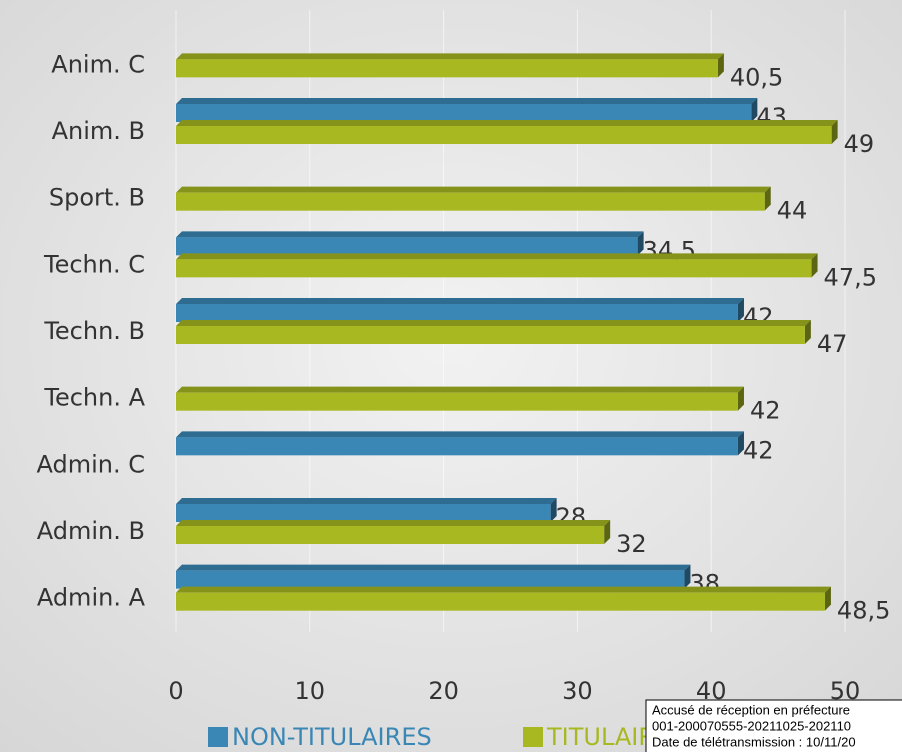 The height and width of the screenshot is (752, 902). What do you see at coordinates (751, 725) in the screenshot?
I see `stamp-line: 001-200070555-20211025-202110` at bounding box center [751, 725].